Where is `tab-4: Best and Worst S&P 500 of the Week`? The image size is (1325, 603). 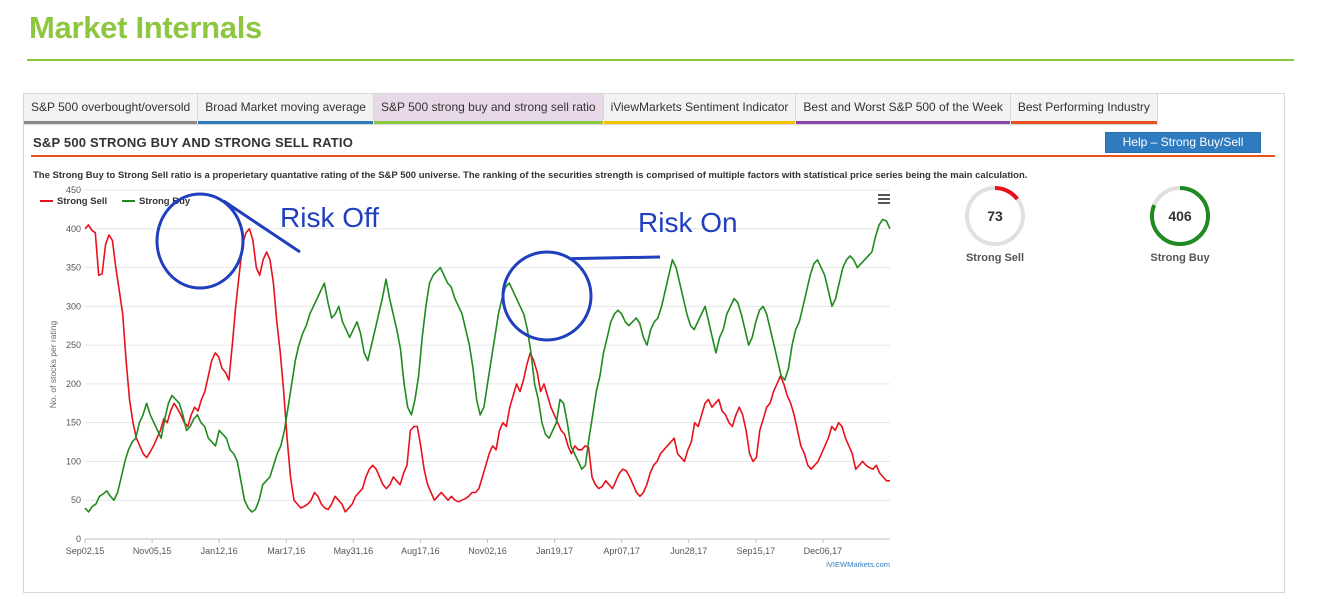
tab-4: Best and Worst S&P 500 of the Week is located at coordinates (903, 109).